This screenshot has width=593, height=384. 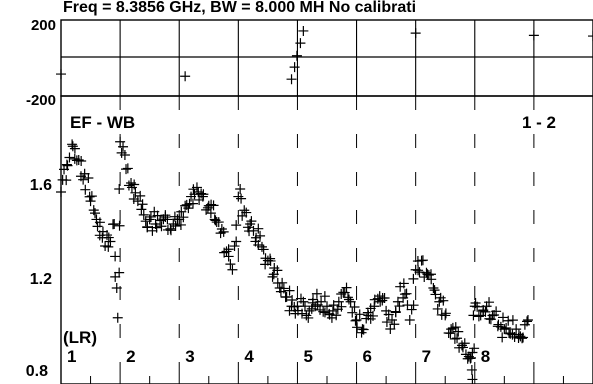 I want to click on amp-ytick-2: 1.2, so click(x=41, y=279).